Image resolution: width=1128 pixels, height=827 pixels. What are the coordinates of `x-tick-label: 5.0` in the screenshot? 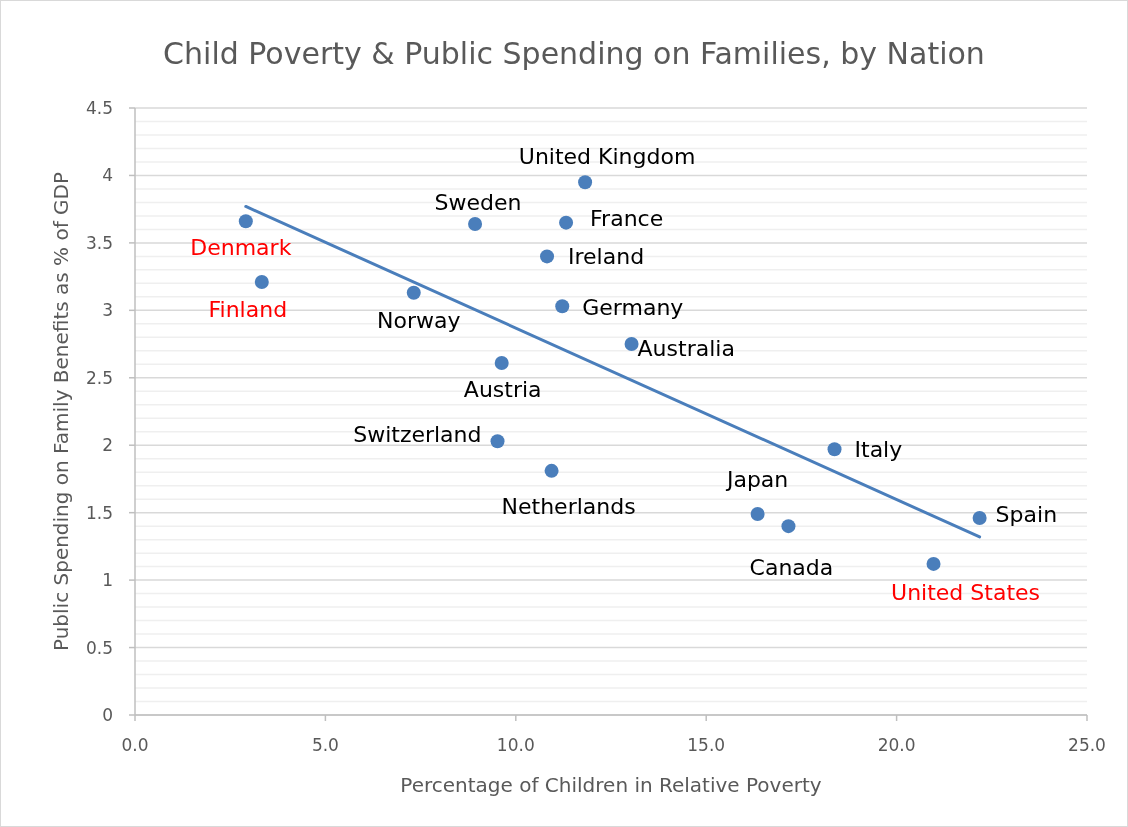 It's located at (325, 745).